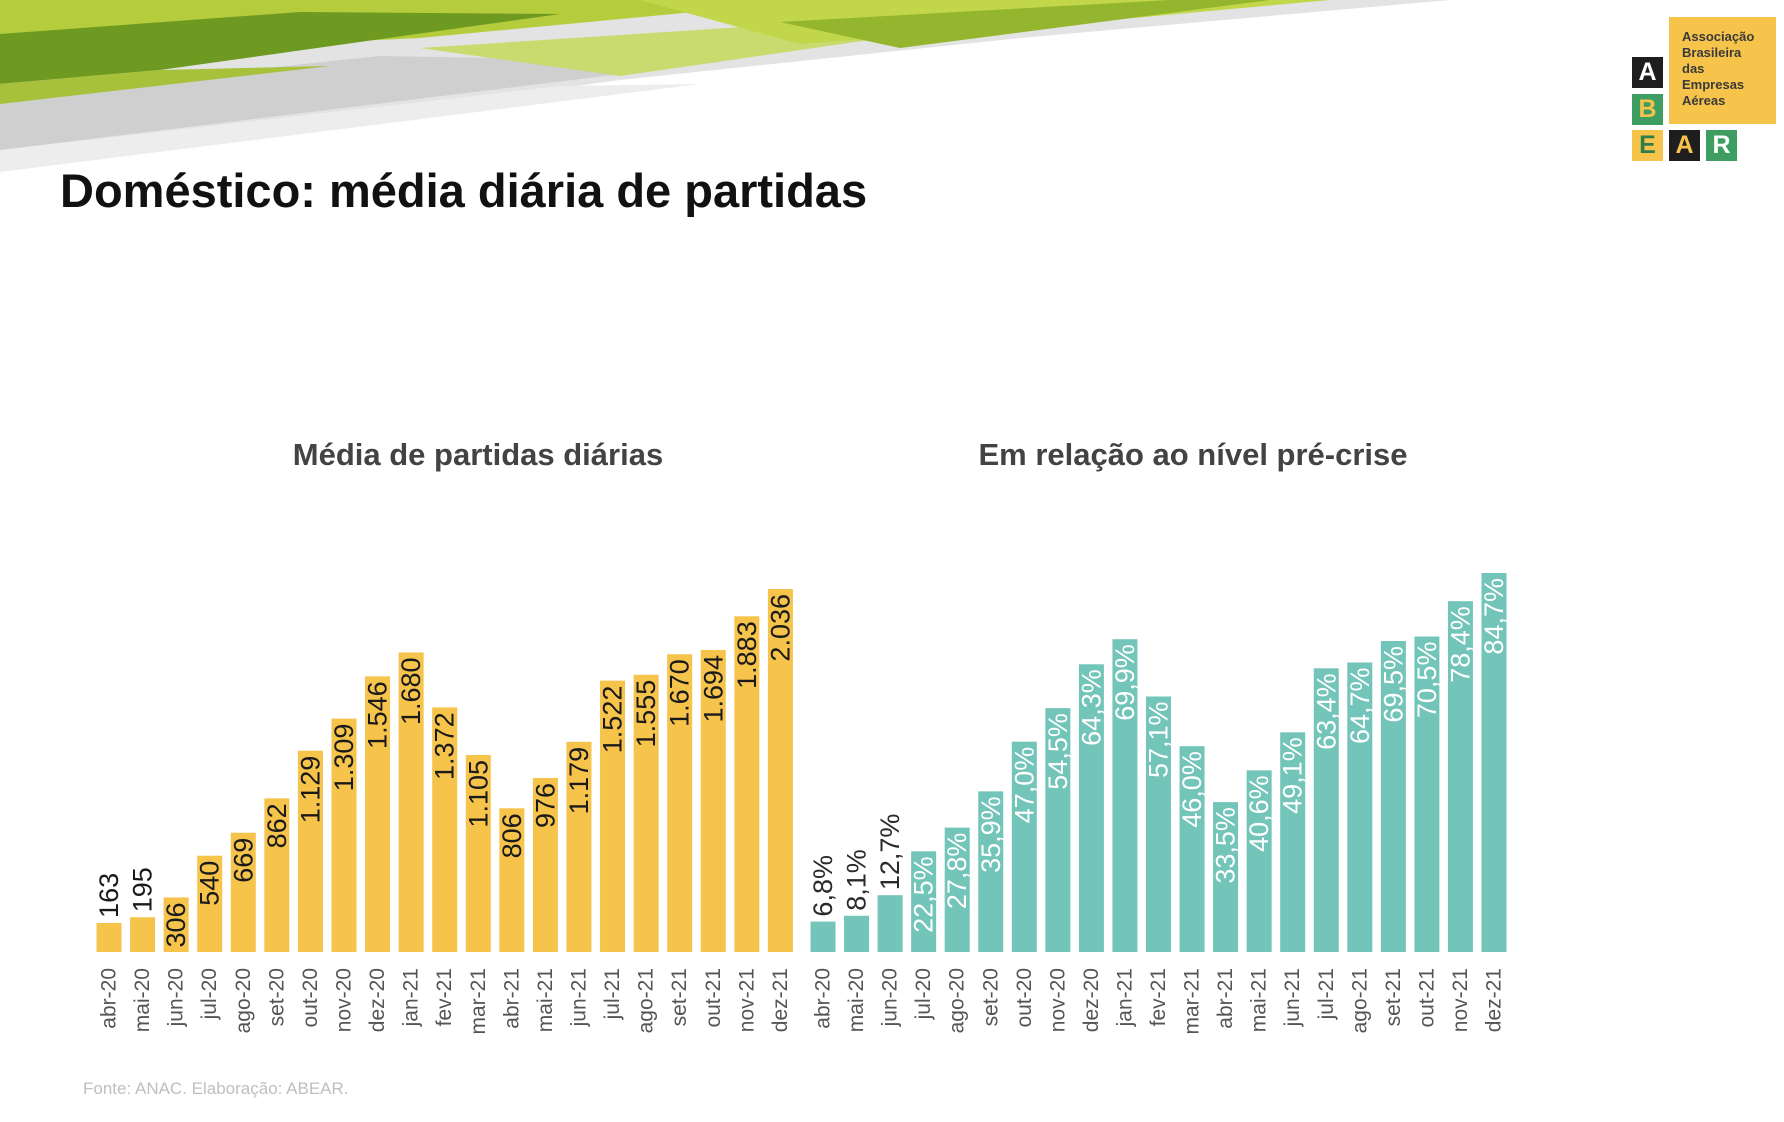 The image size is (1784, 1122). I want to click on x-tick-label-nov-21: nov-21, so click(746, 1000).